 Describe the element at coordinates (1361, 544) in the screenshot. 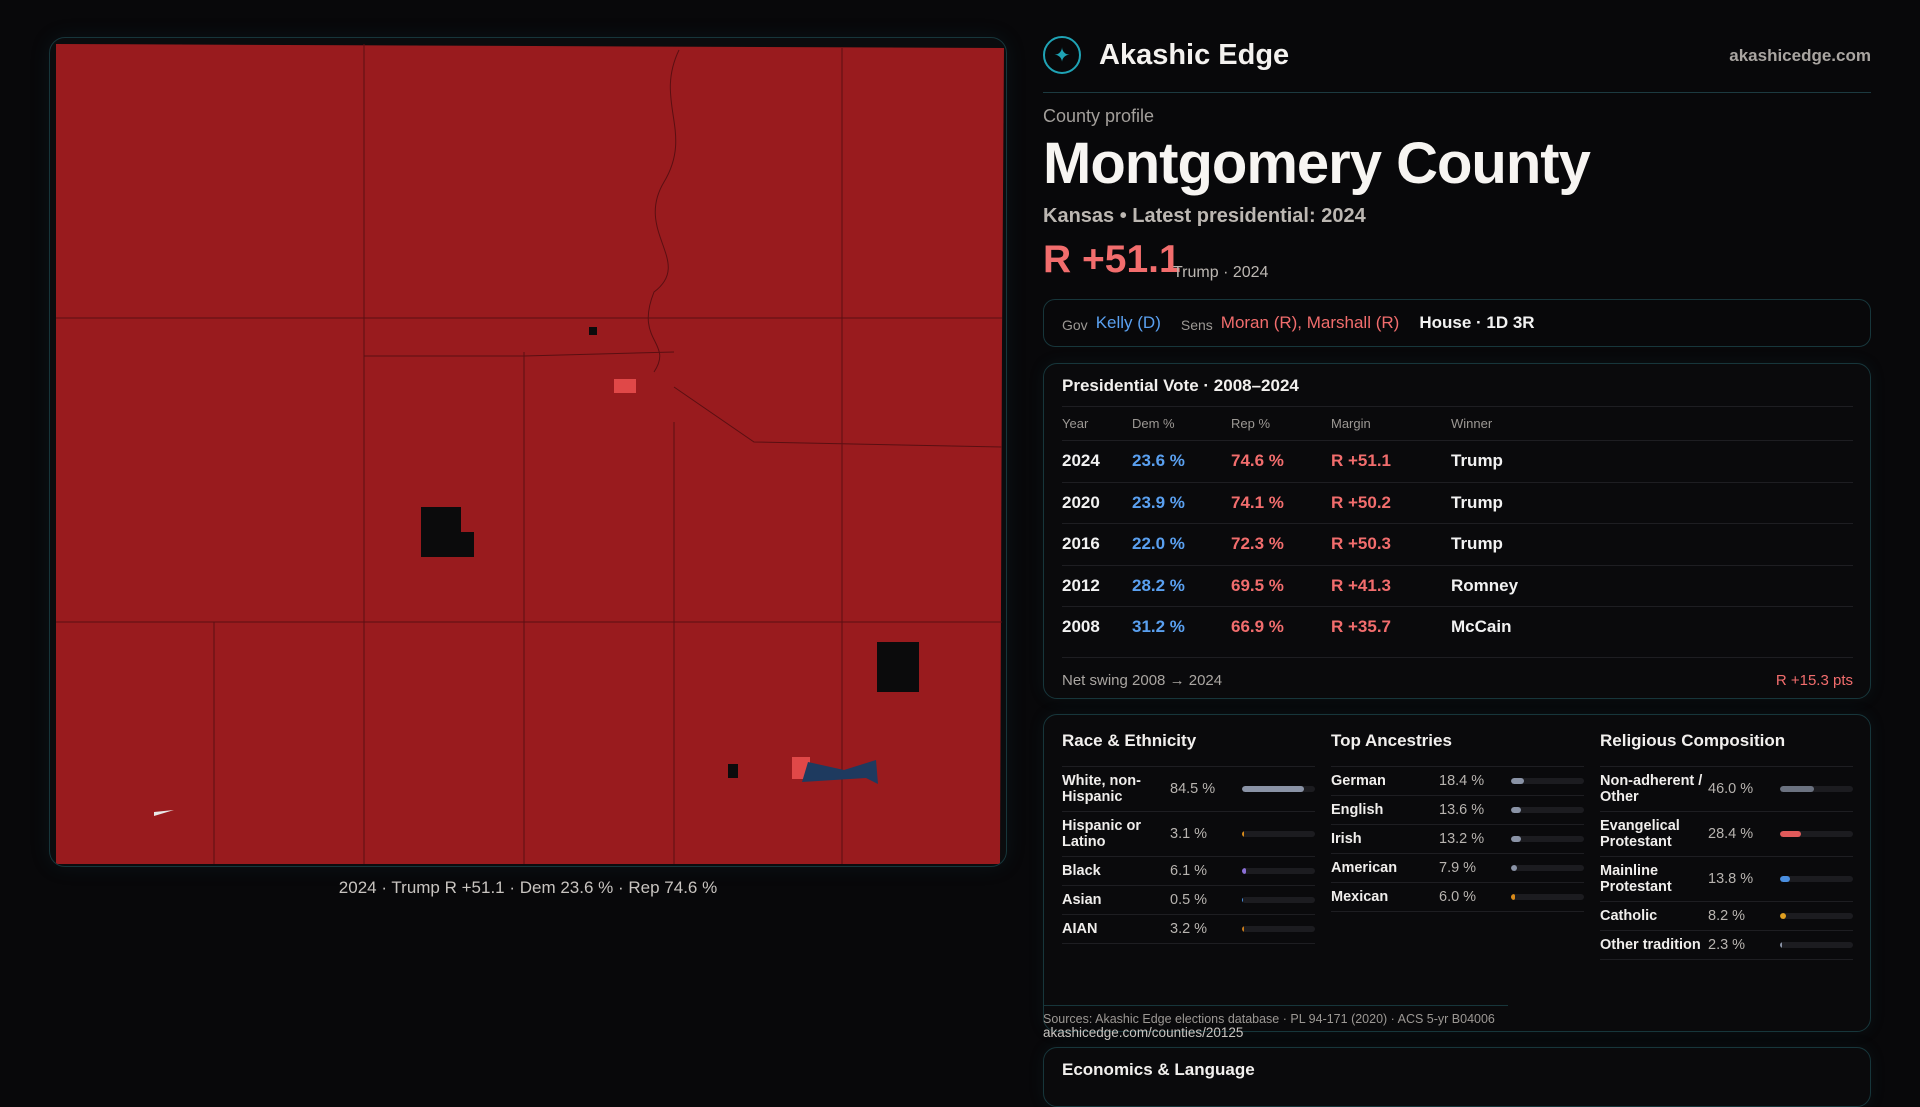

I see `cell-margin: R +50.3` at that location.